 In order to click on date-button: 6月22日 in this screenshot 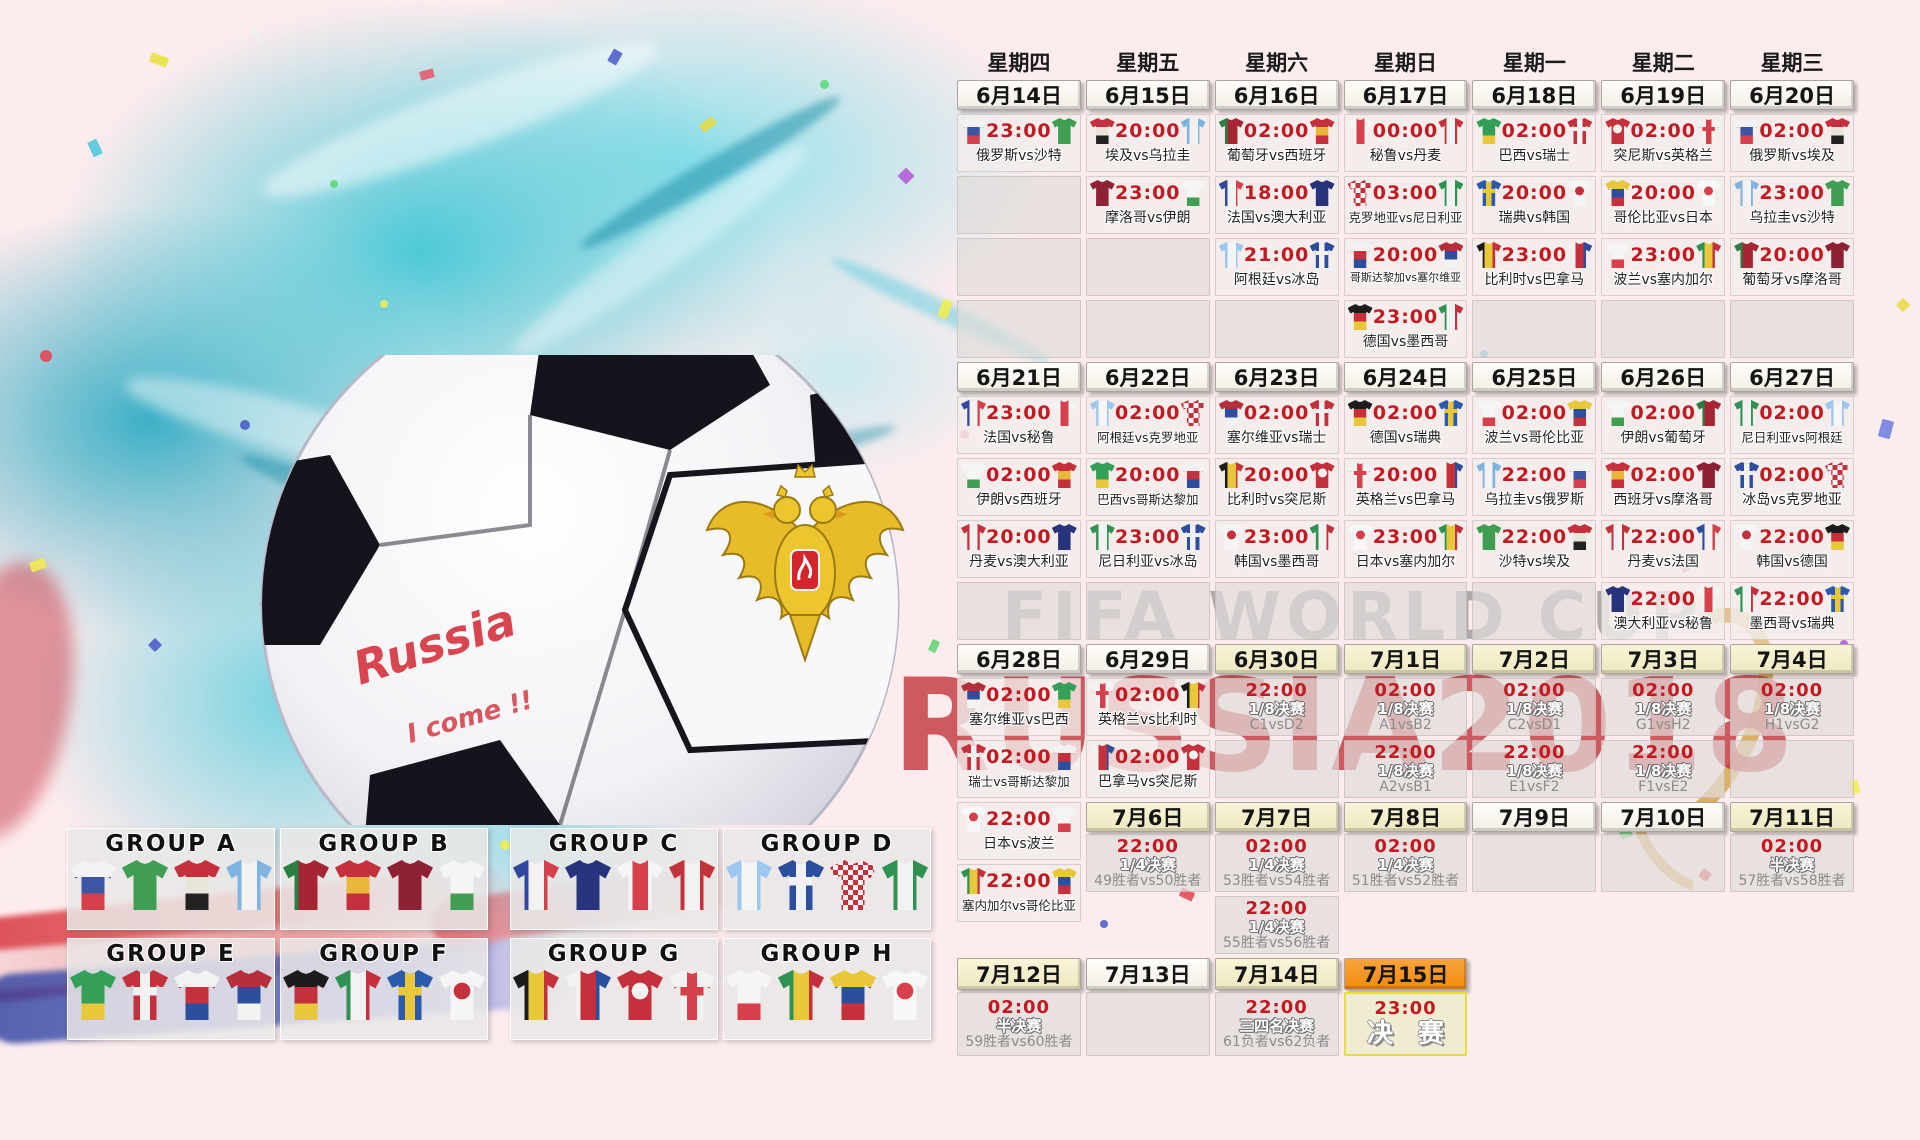, I will do `click(1147, 377)`.